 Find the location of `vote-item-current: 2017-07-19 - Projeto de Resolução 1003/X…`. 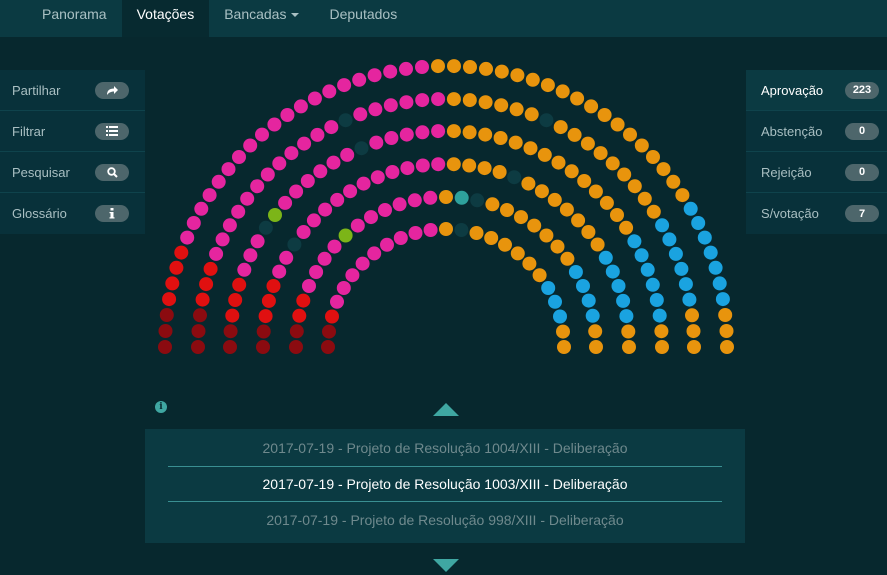

vote-item-current: 2017-07-19 - Projeto de Resolução 1003/X… is located at coordinates (445, 484).